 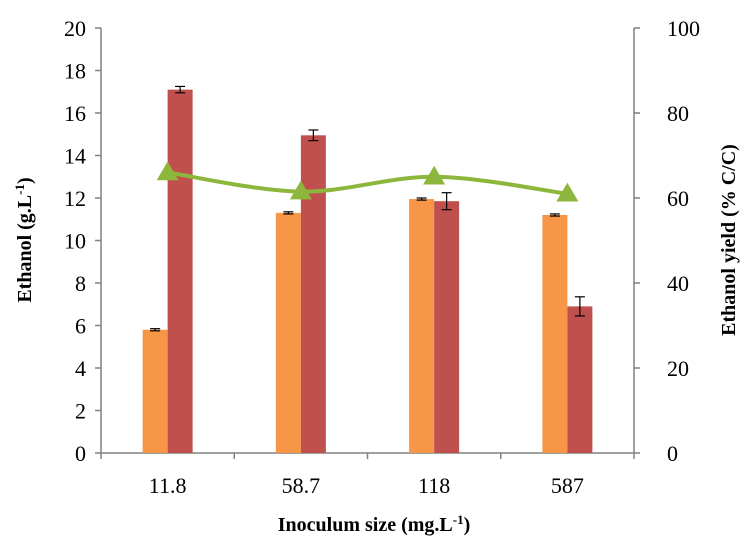 I want to click on yield-line, so click(x=367, y=183).